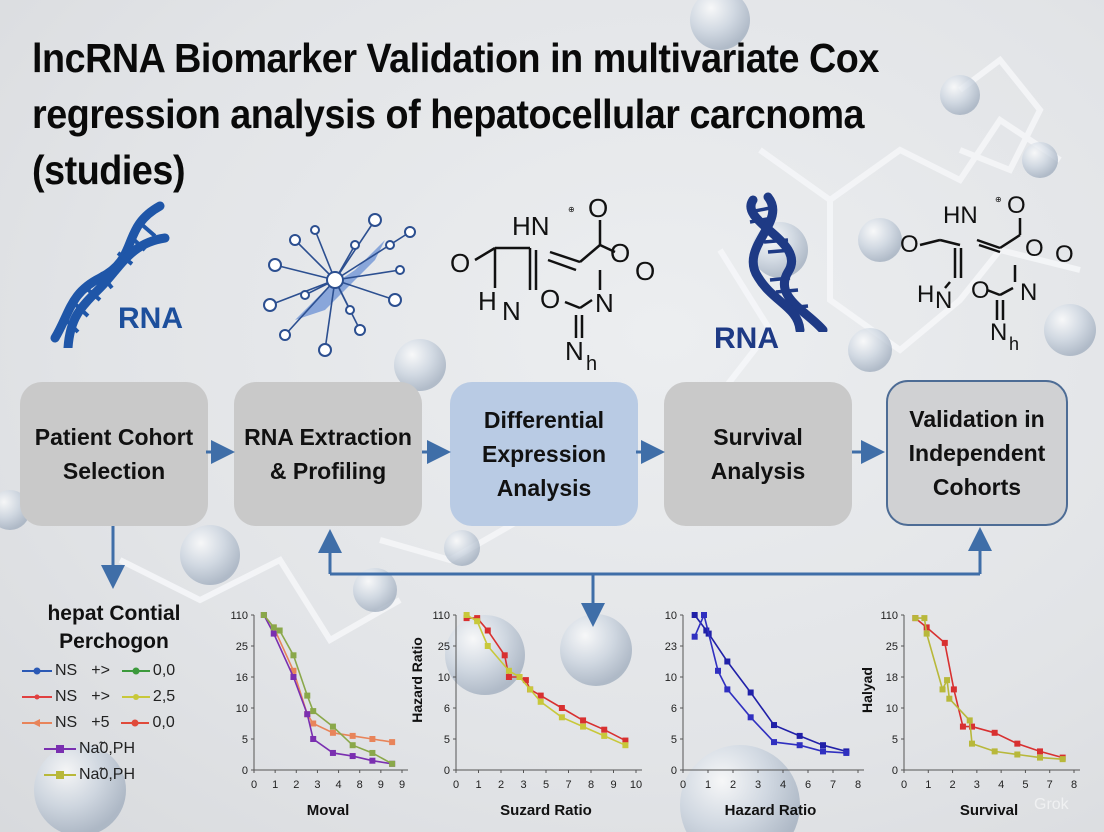 The image size is (1104, 832). I want to click on step-validation-independent-cohorts: Validation in Independent Cohorts, so click(977, 453).